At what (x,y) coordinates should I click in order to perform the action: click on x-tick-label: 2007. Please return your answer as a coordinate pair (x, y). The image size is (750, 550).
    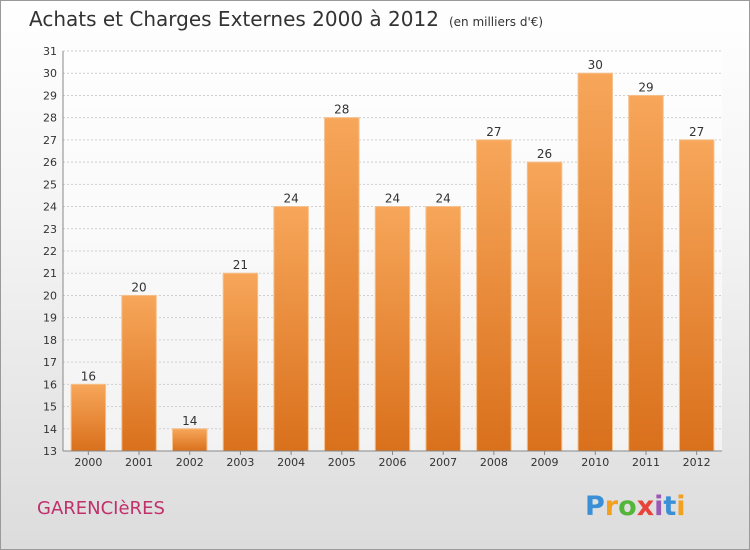
    Looking at the image, I should click on (443, 462).